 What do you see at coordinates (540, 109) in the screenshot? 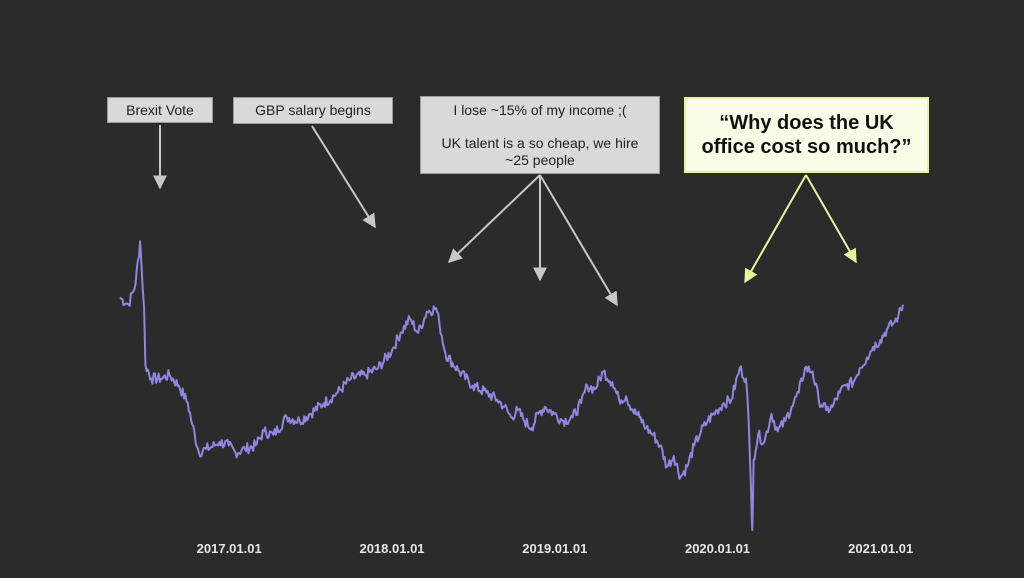
I see `income-loss-line1: I lose ~15% of my income ;(` at bounding box center [540, 109].